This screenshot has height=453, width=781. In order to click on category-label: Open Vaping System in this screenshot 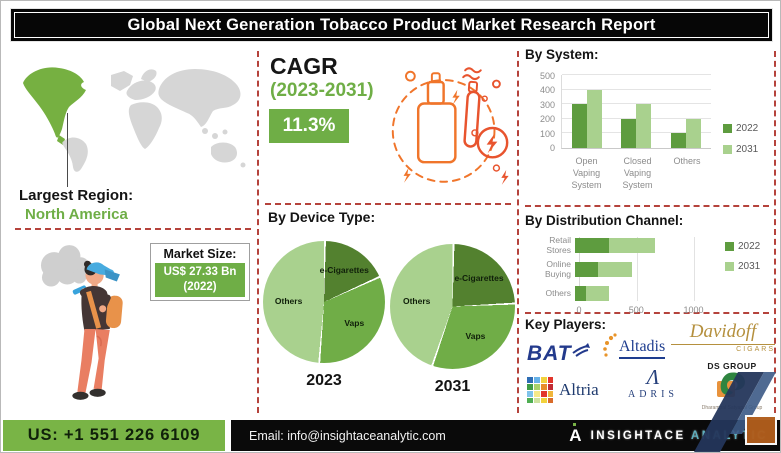, I will do `click(586, 173)`.